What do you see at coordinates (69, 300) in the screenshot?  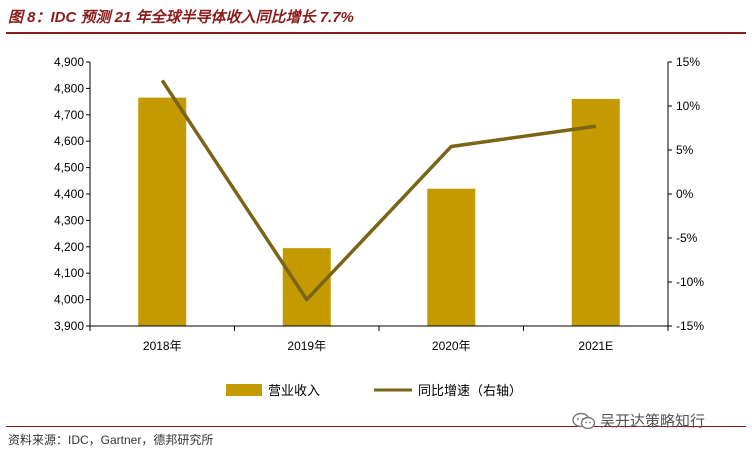 I see `y-tick-label-left: 4,000` at bounding box center [69, 300].